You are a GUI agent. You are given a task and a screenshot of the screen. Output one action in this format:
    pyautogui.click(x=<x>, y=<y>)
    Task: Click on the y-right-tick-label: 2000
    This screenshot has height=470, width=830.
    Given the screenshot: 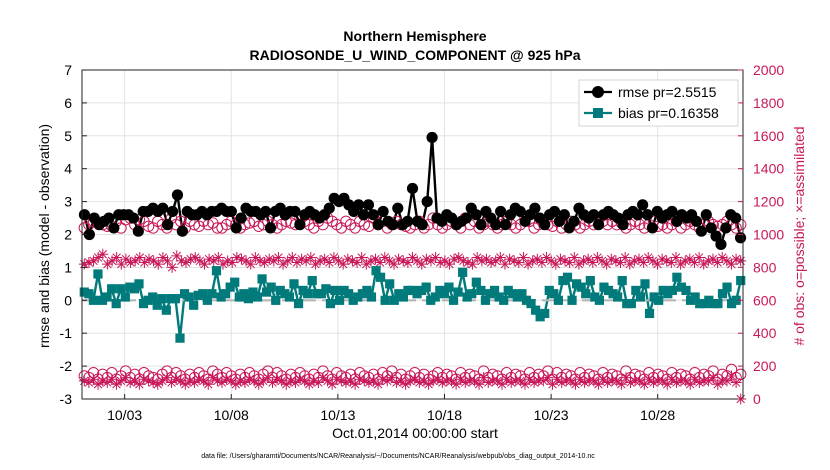 What is the action you would take?
    pyautogui.click(x=768, y=70)
    